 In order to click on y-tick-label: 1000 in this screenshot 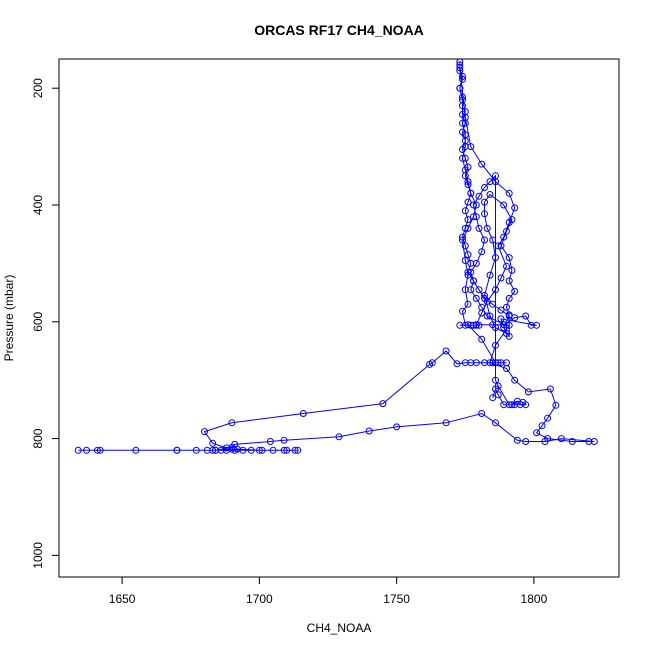, I will do `click(38, 555)`.